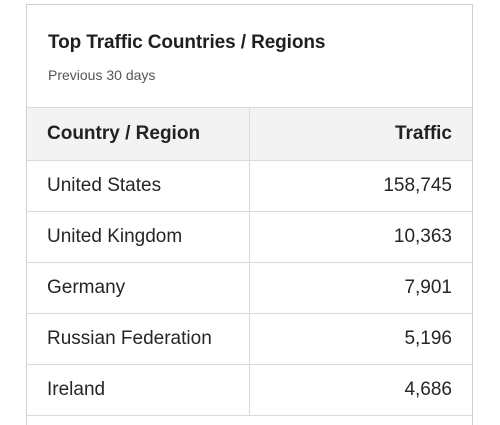  Describe the element at coordinates (360, 237) in the screenshot. I see `traffic-cell: 10,363` at that location.